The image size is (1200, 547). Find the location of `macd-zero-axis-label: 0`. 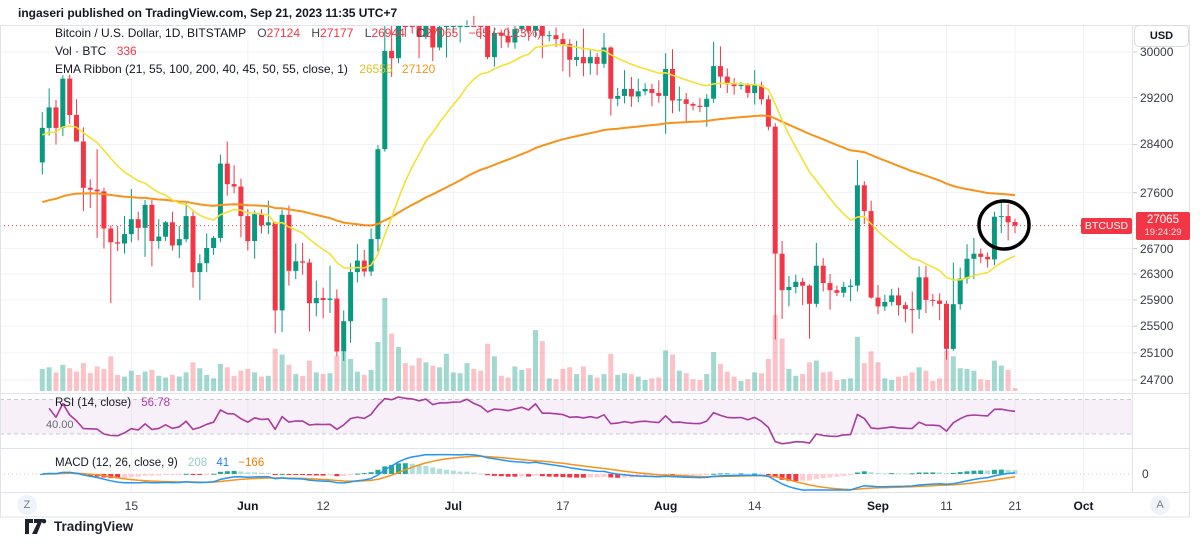

macd-zero-axis-label: 0 is located at coordinates (1145, 474).